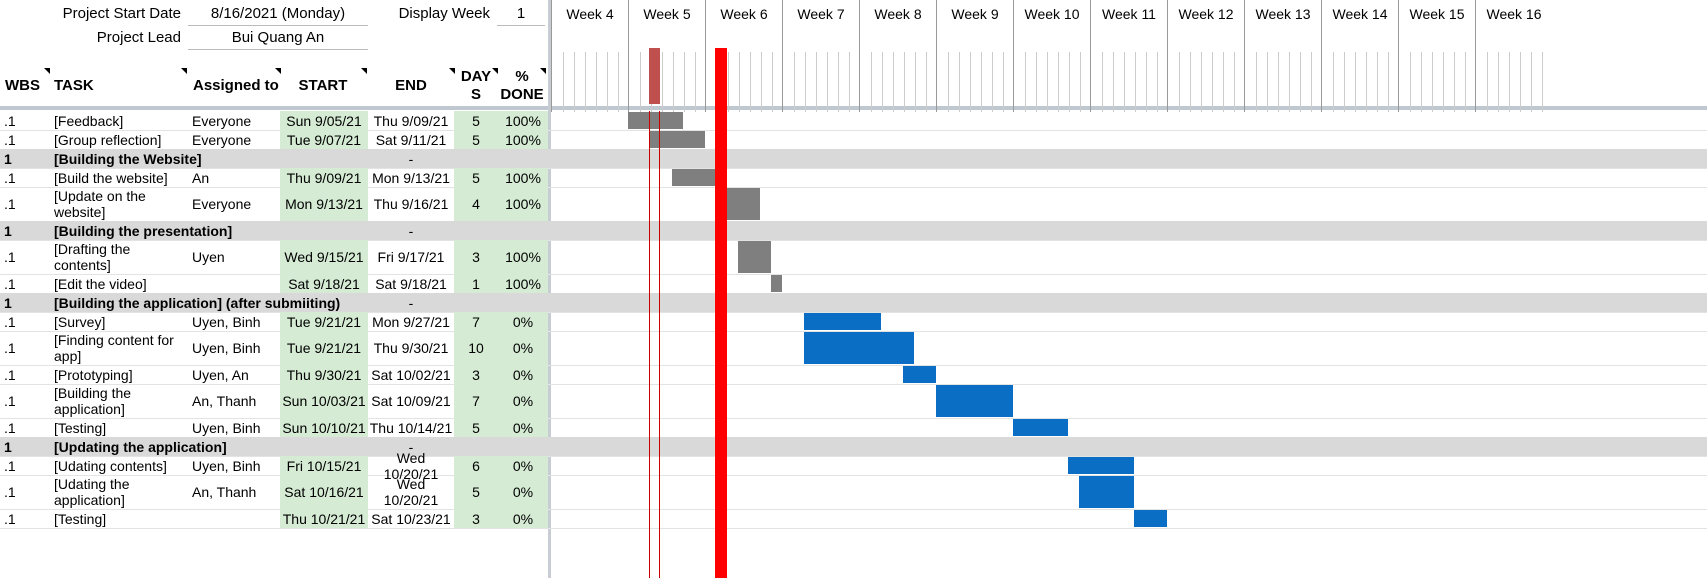 This screenshot has width=1707, height=578. Describe the element at coordinates (476, 348) in the screenshot. I see `cell-days: 10` at that location.